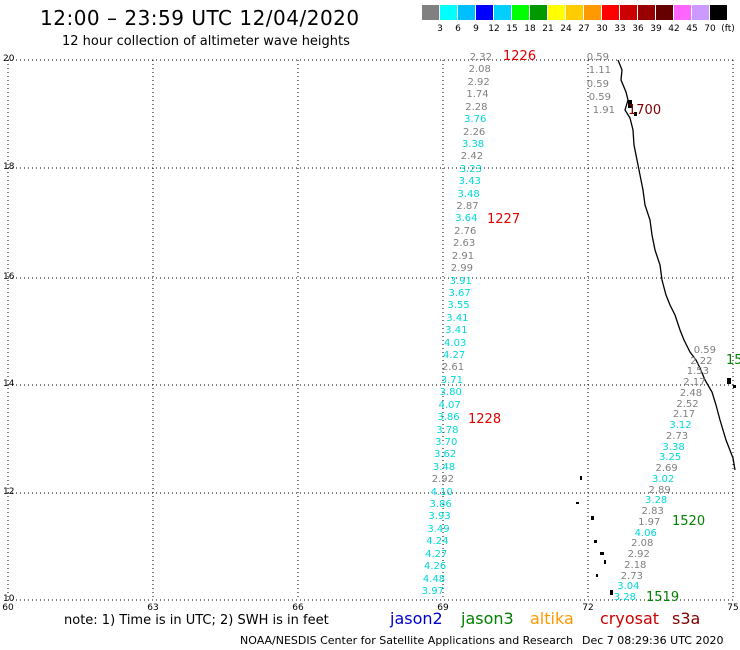 This screenshot has height=650, width=740. What do you see at coordinates (686, 618) in the screenshot?
I see `satellite-label-s3a: s3a` at bounding box center [686, 618].